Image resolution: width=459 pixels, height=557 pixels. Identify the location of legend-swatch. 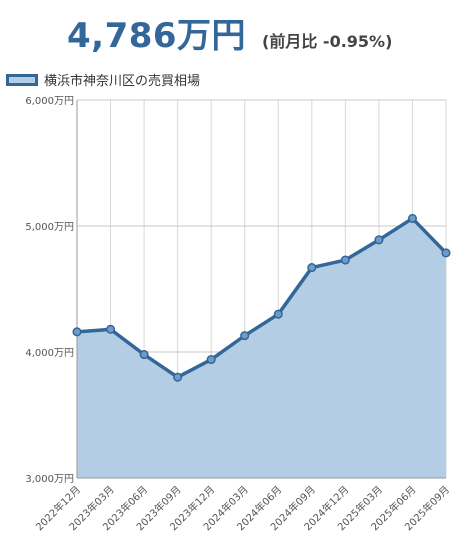
(22, 79).